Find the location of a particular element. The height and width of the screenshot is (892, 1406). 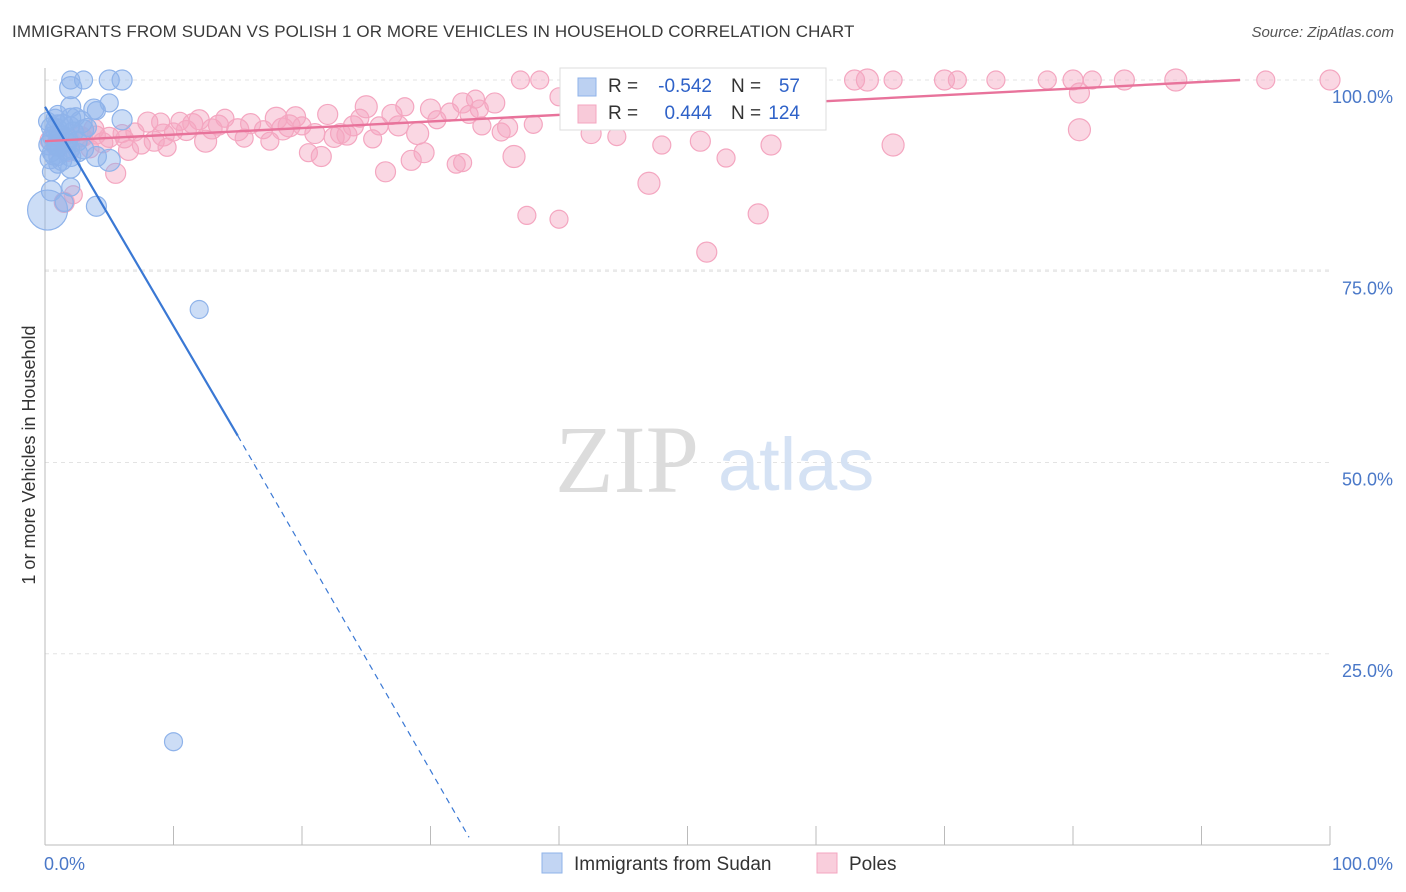

watermark-zip: ZIP is located at coordinates (627, 459).